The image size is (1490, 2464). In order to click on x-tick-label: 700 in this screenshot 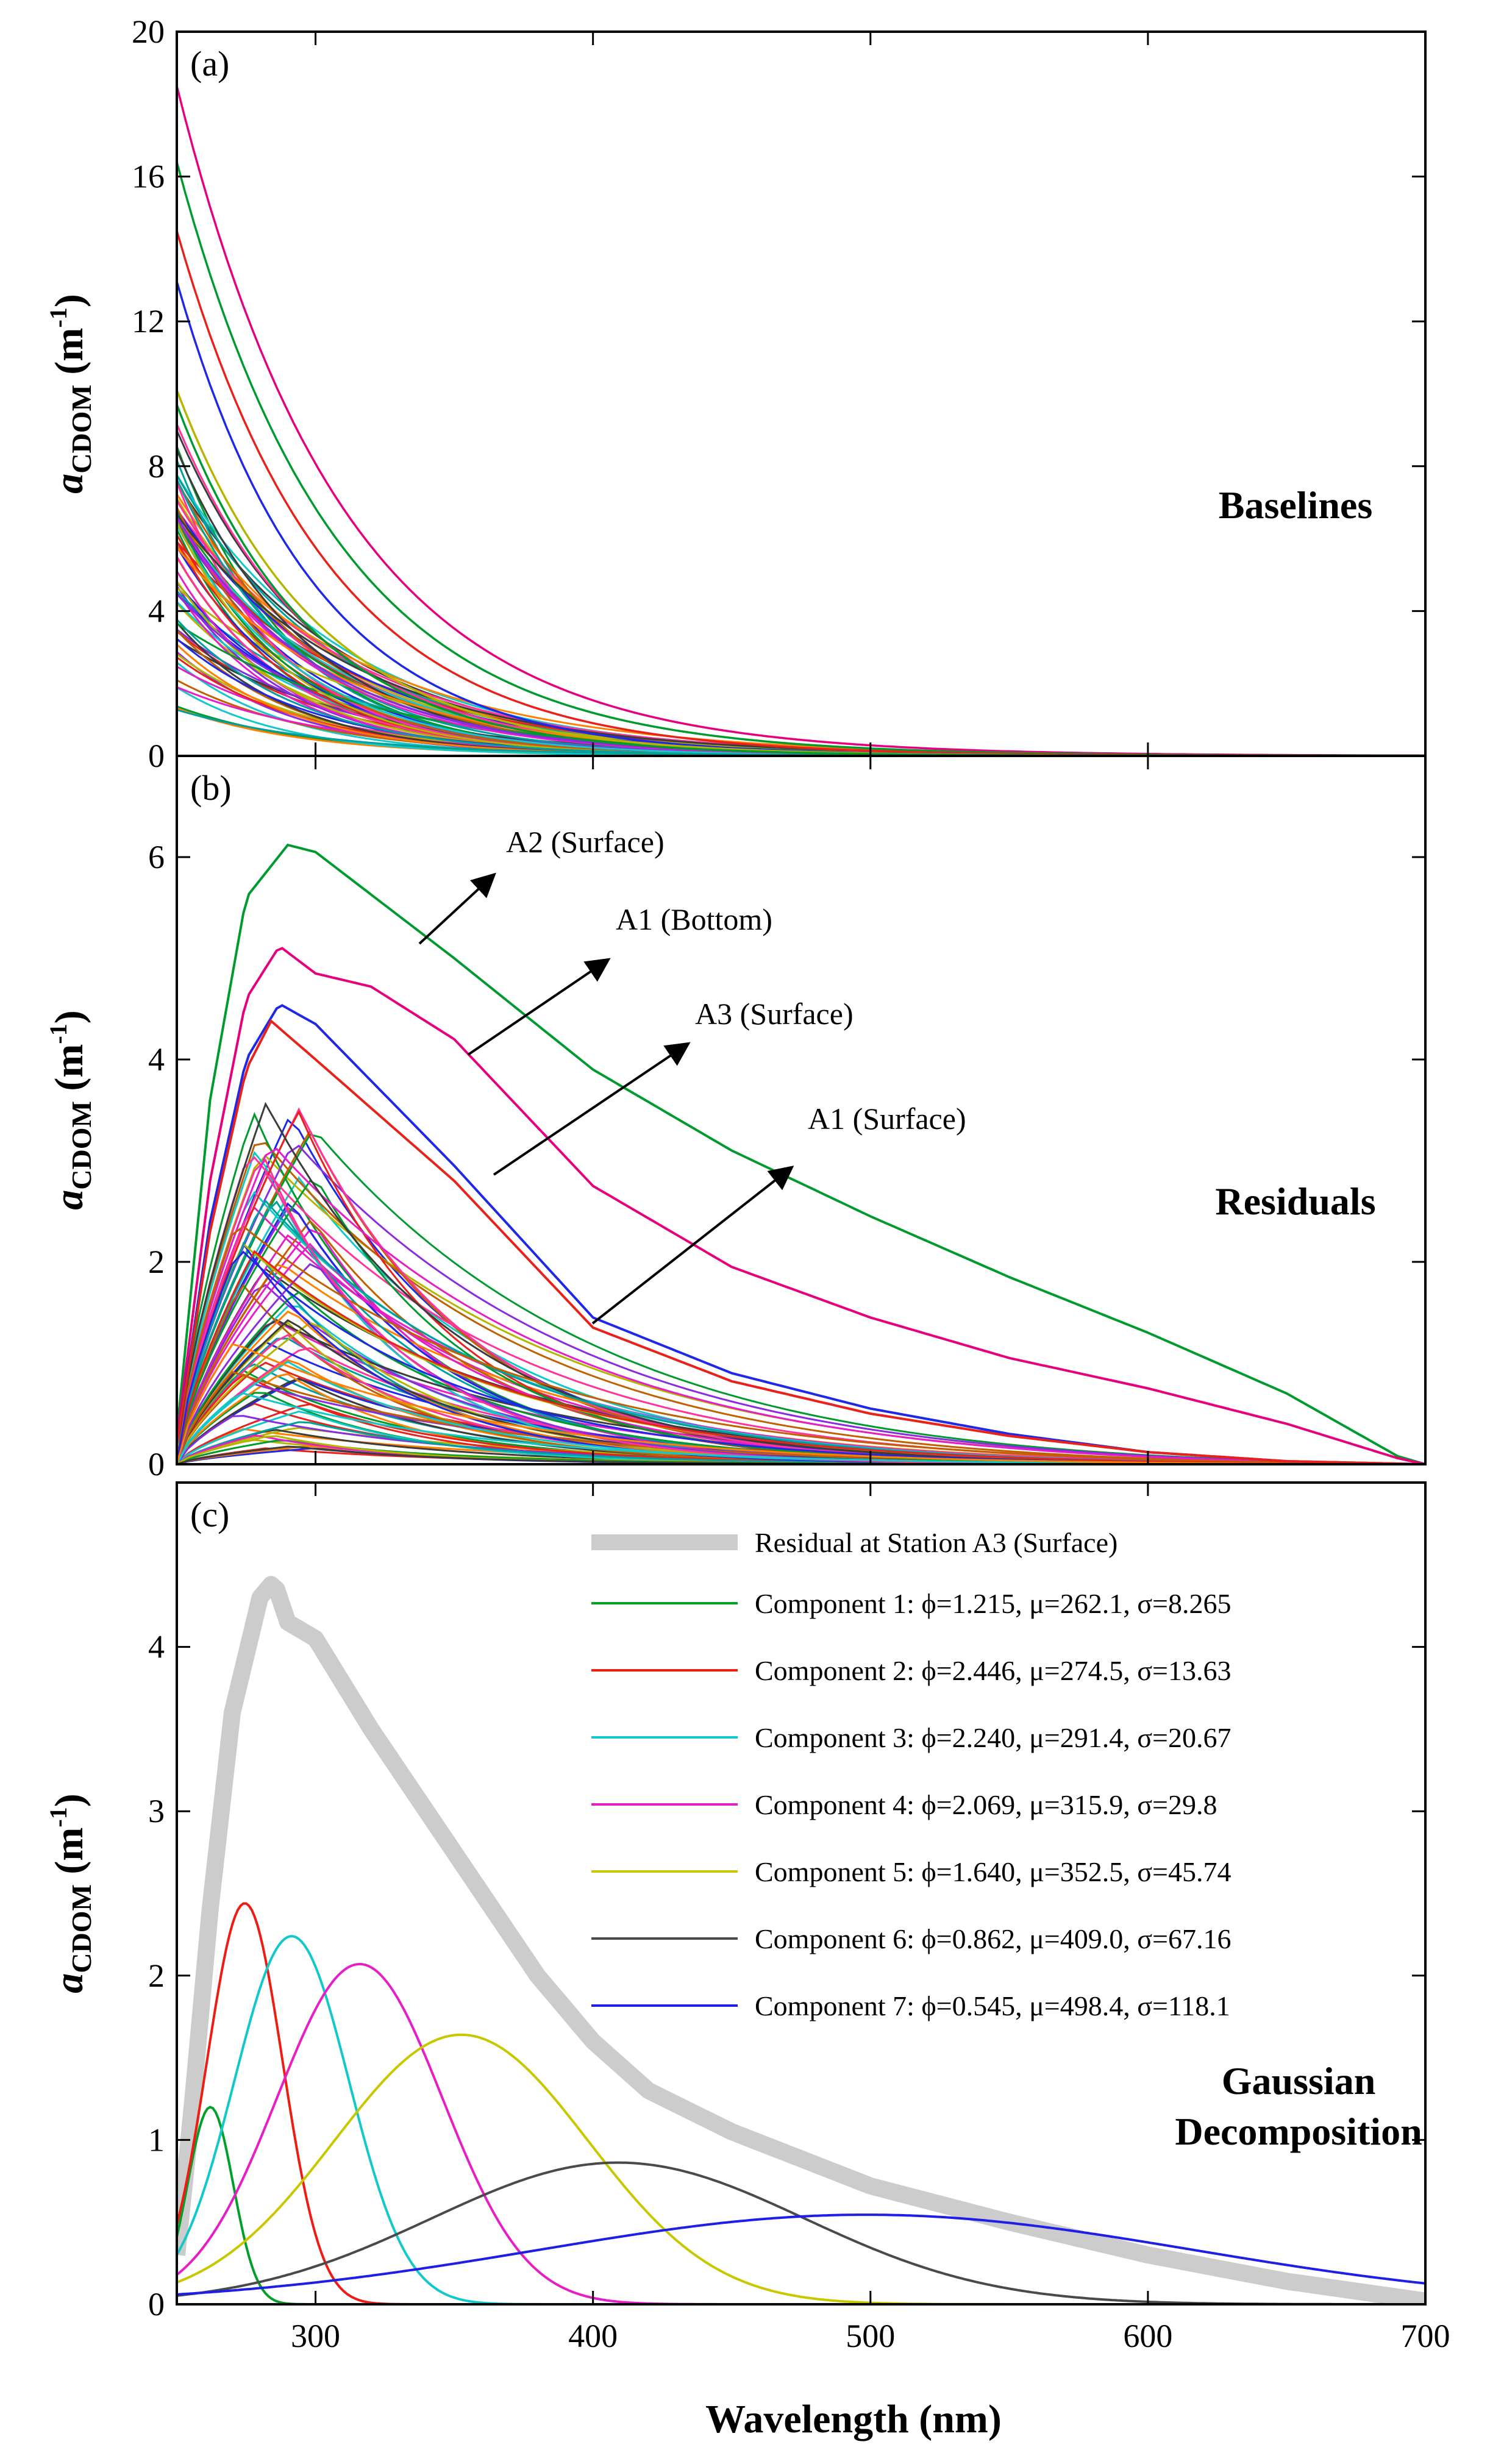, I will do `click(1425, 2336)`.